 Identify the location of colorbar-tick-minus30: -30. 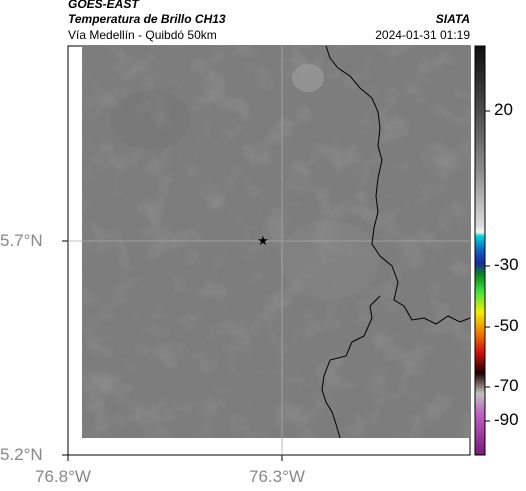
(506, 264).